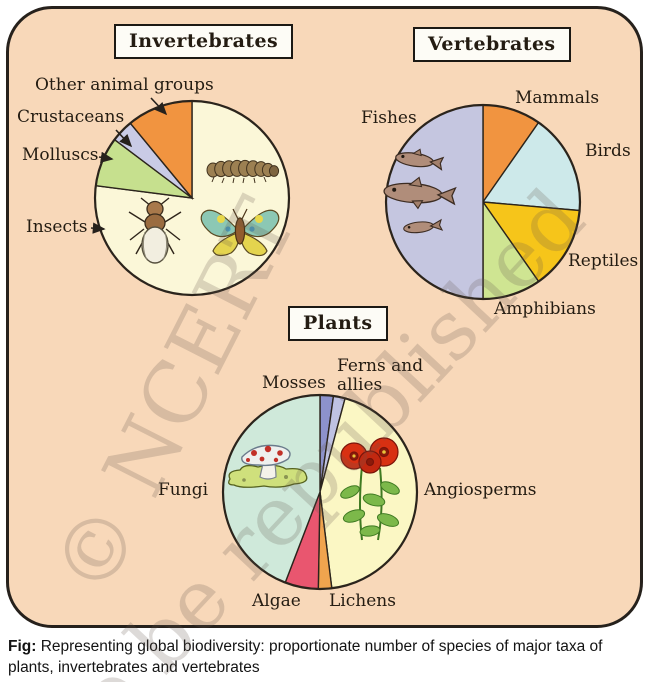 Image resolution: width=653 pixels, height=682 pixels. Describe the element at coordinates (545, 309) in the screenshot. I see `label-amphibians: Amphibians` at that location.